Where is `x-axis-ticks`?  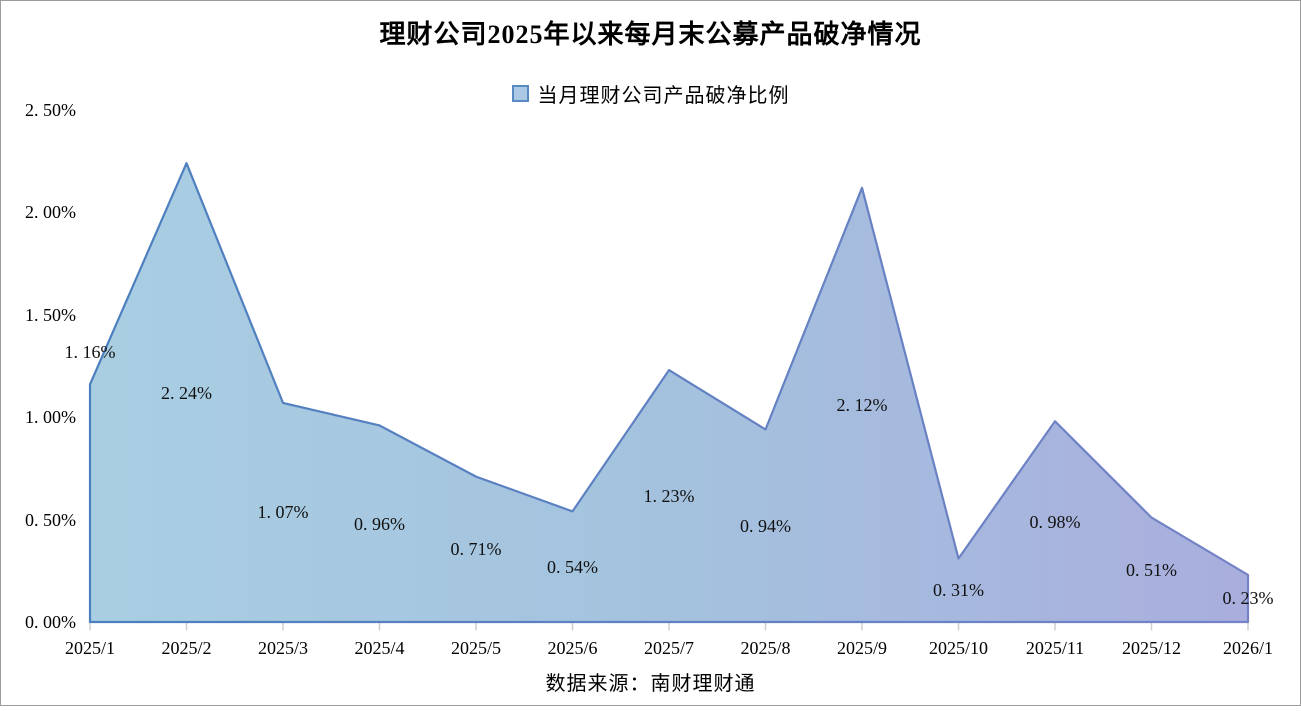 x-axis-ticks is located at coordinates (669, 626).